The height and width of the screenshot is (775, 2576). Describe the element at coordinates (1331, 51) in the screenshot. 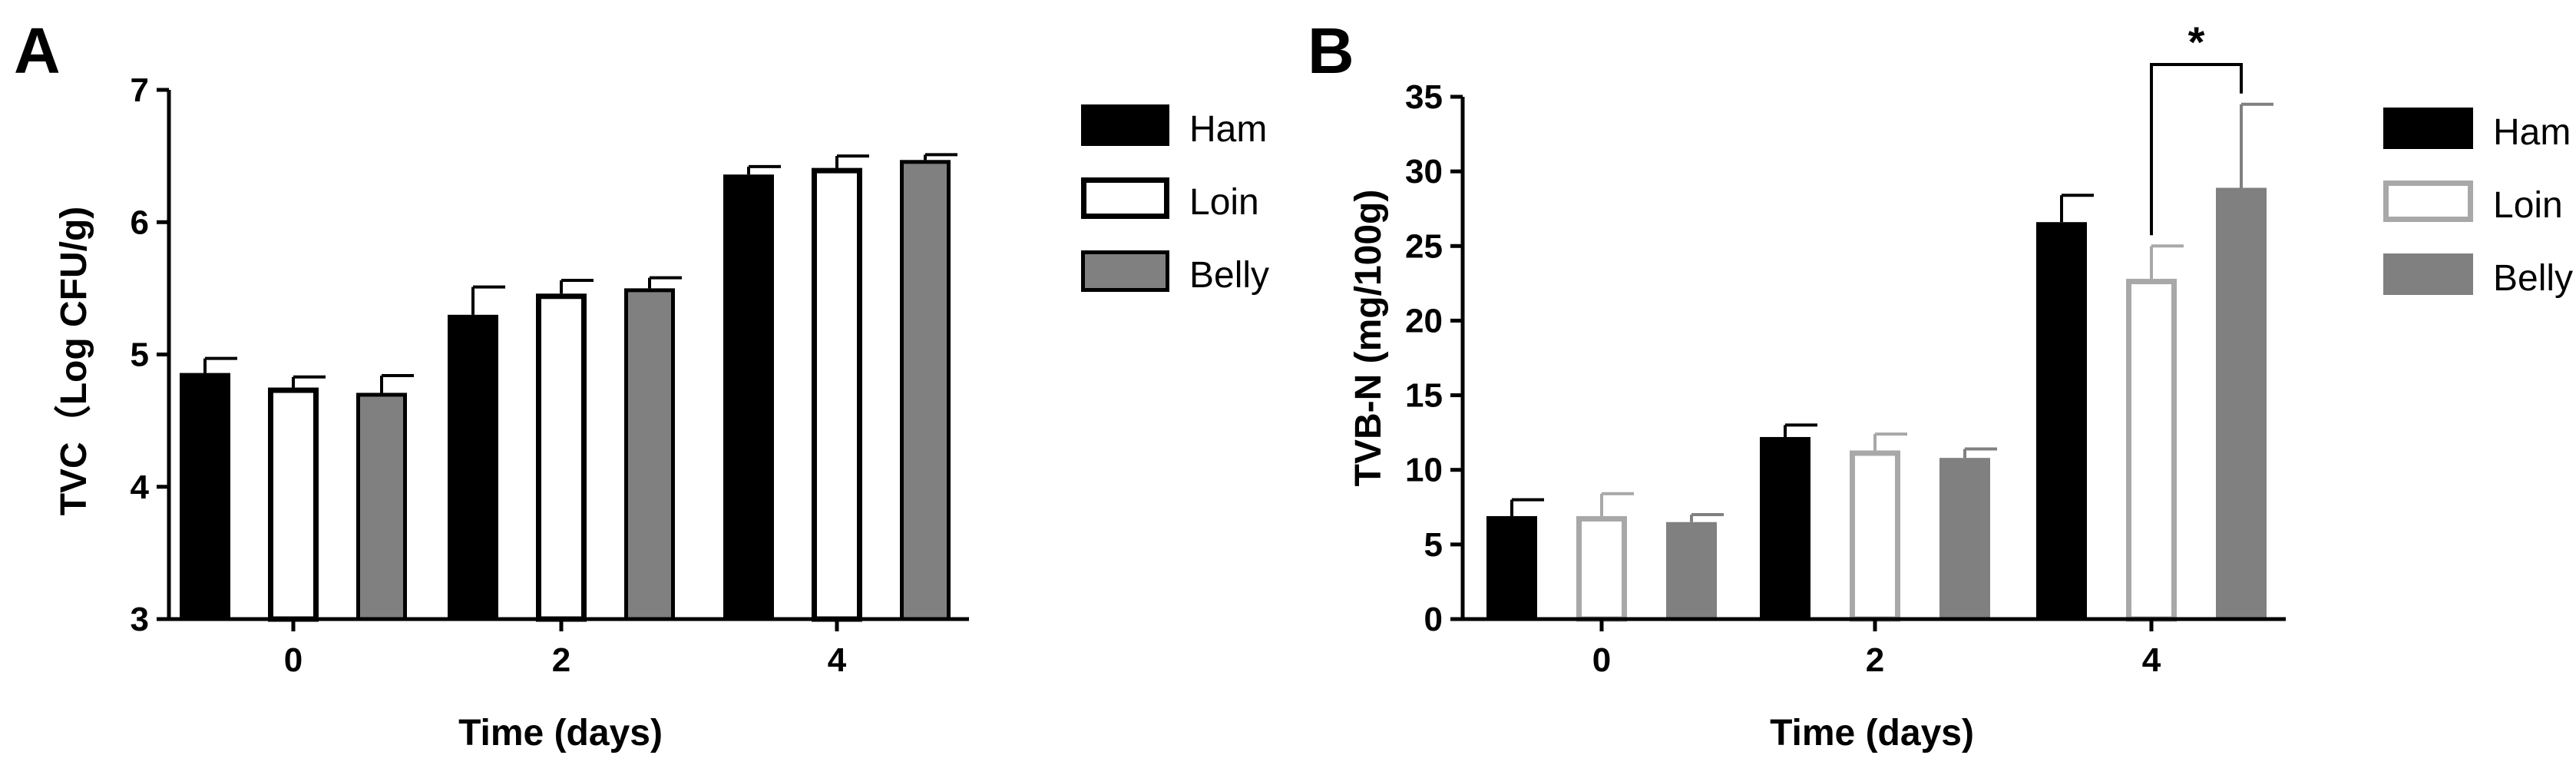

I see `panel-b-letter: B` at that location.